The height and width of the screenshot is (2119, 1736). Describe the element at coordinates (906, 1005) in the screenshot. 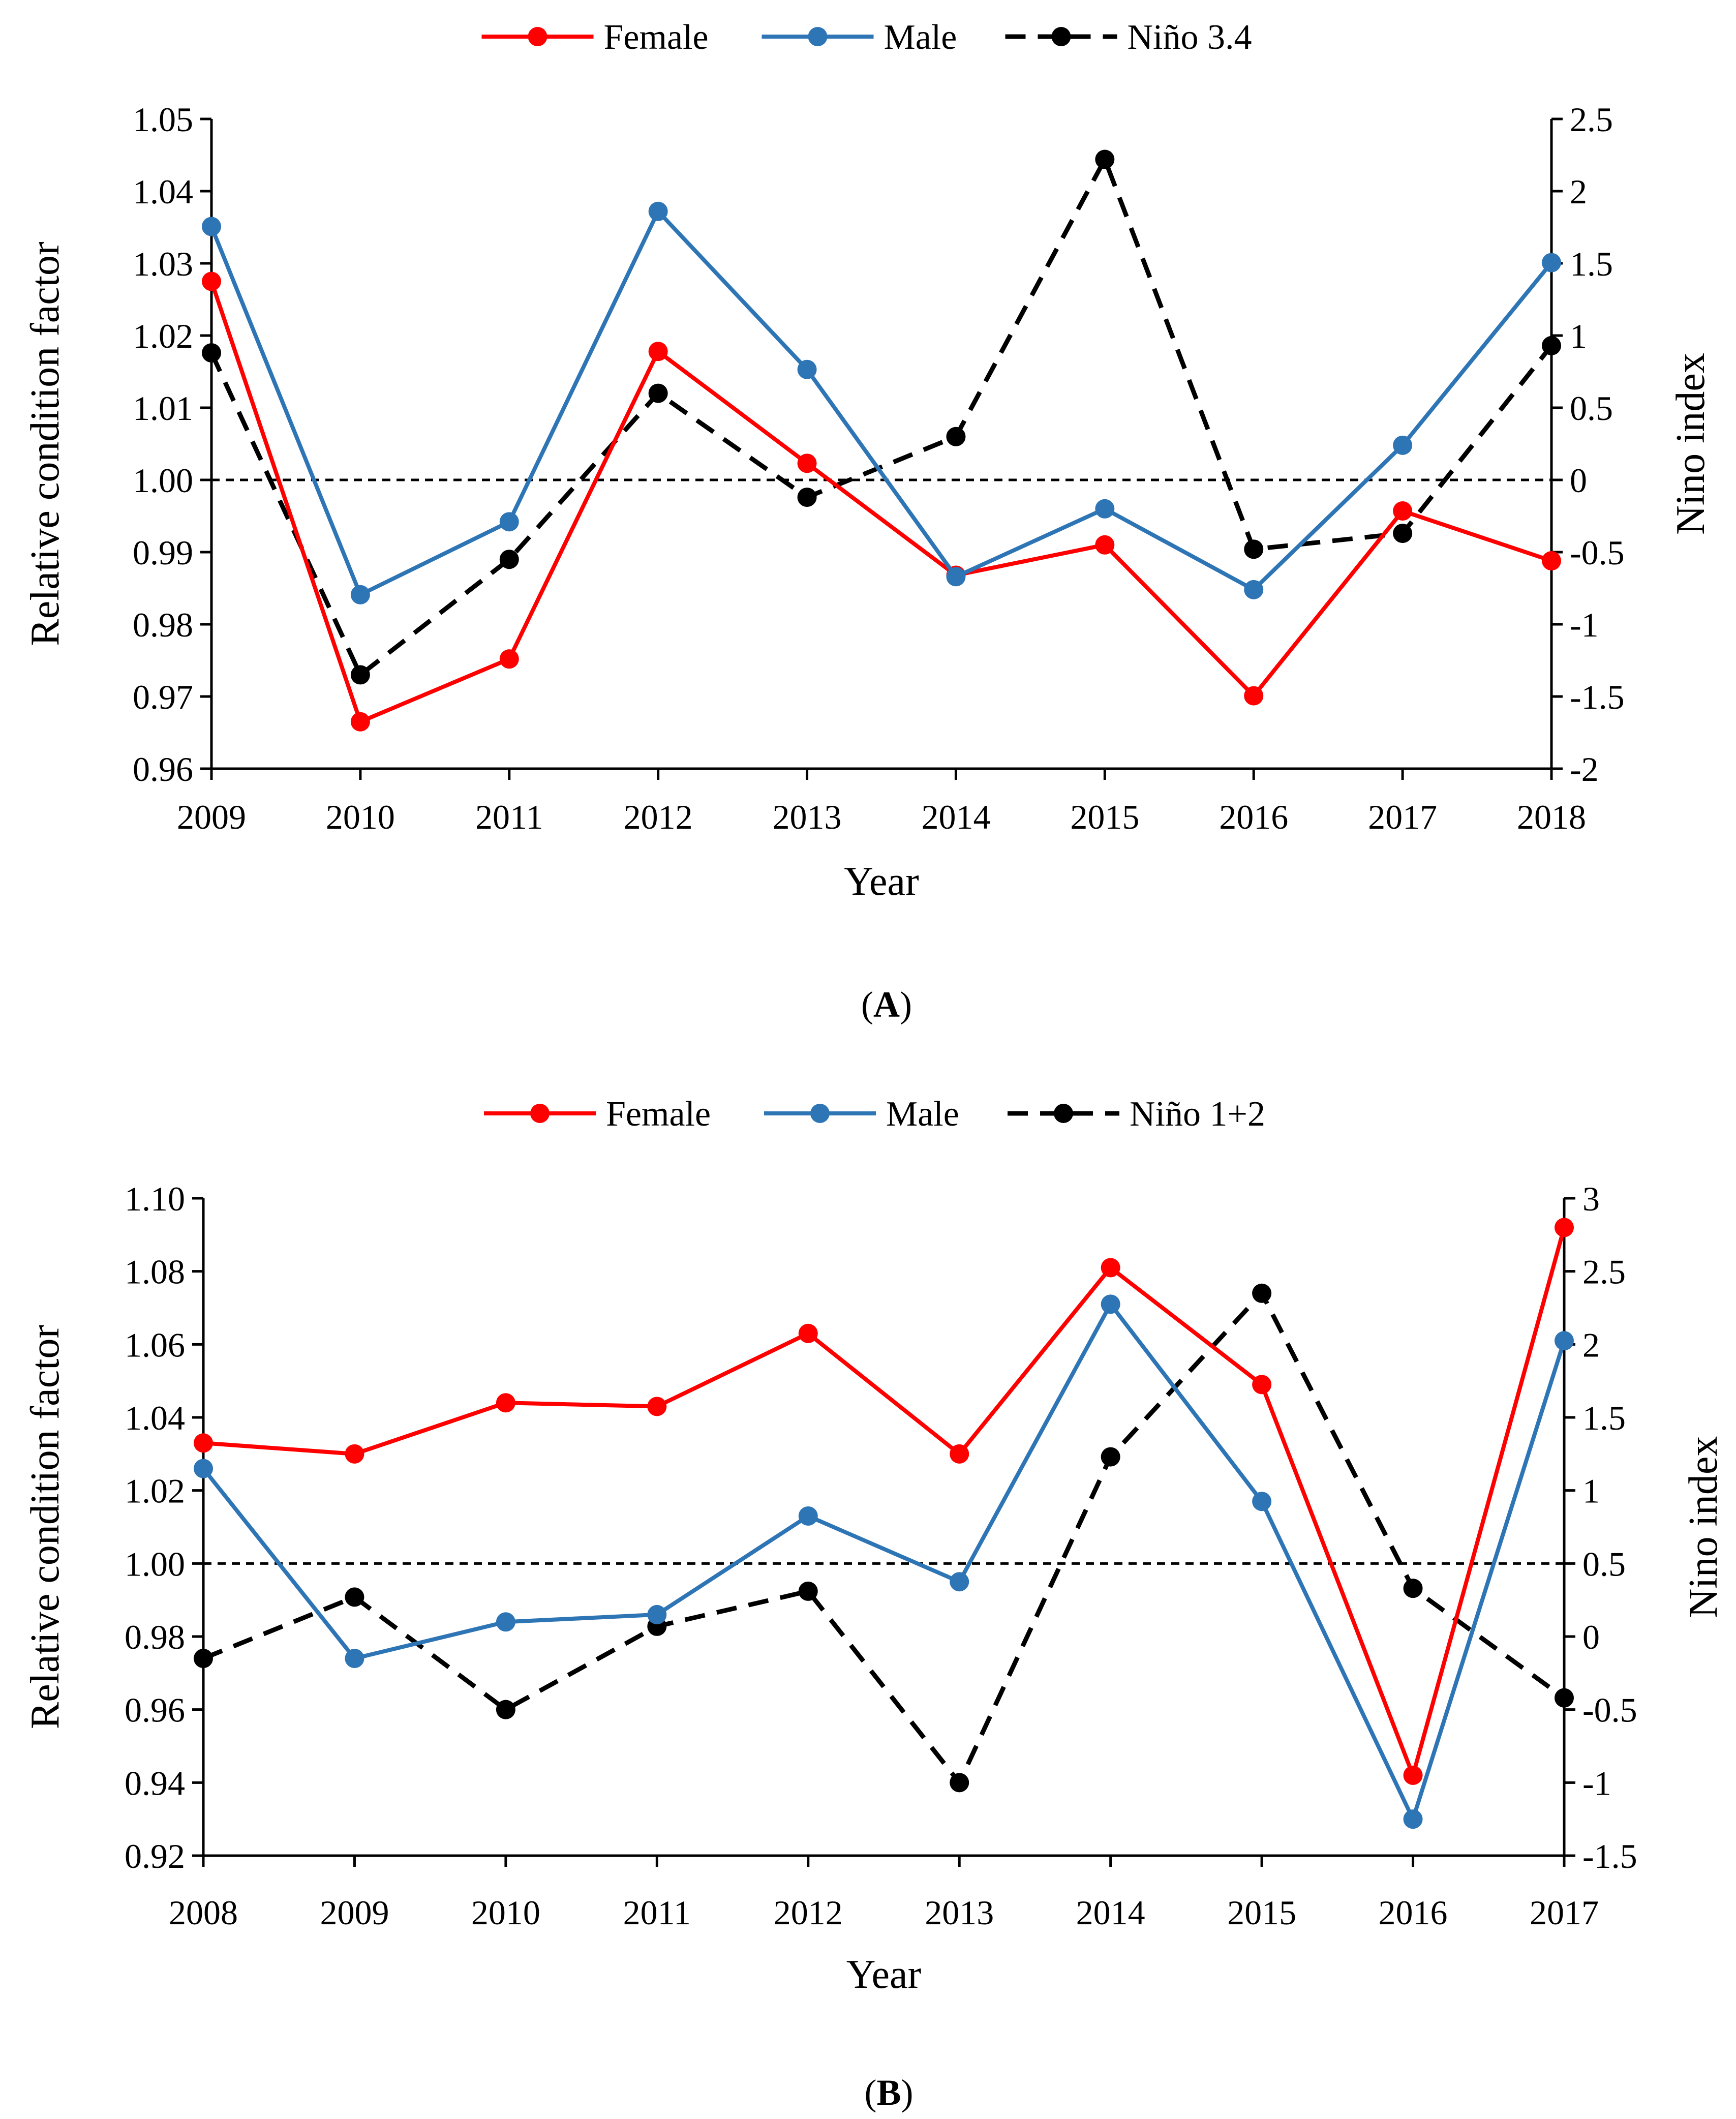

I see `panel-label-close-paren: )` at that location.